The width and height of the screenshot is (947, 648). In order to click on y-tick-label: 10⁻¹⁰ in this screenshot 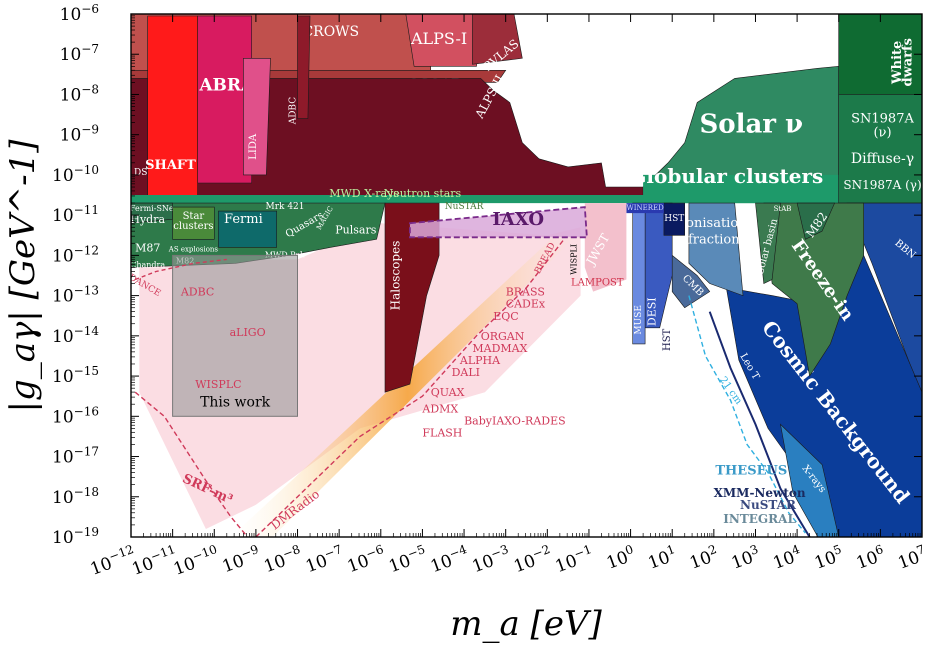, I will do `click(75, 174)`.